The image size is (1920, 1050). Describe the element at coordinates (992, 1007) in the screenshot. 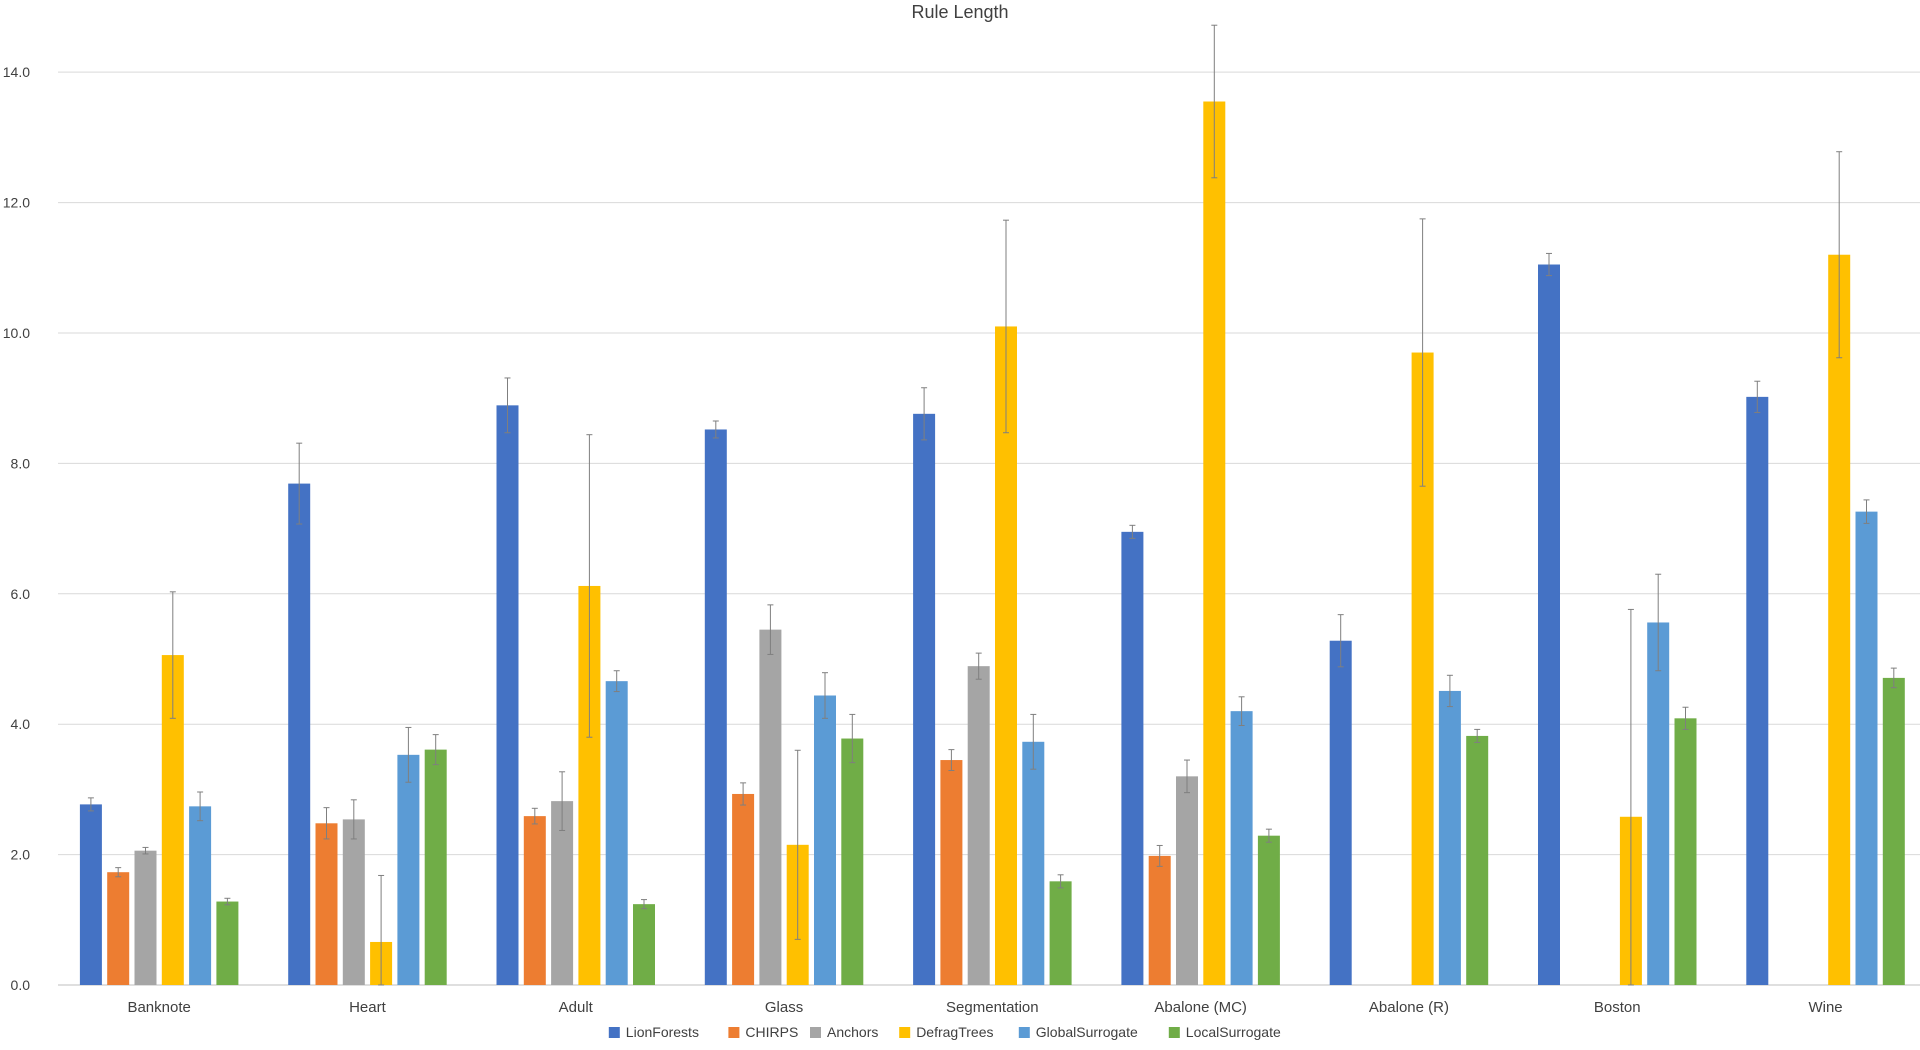

I see `x-tick-label: Segmentation` at that location.